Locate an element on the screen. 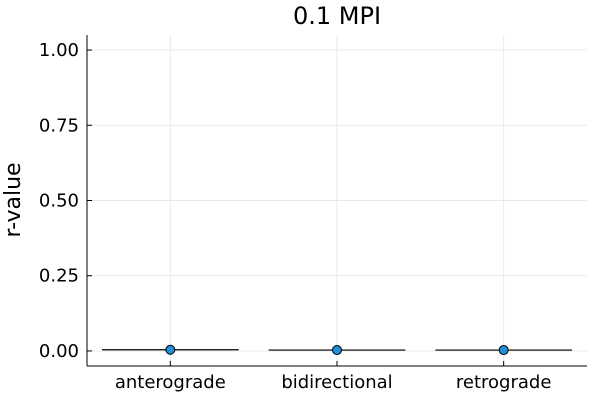  y-tick-label: 0.50 is located at coordinates (59, 201).